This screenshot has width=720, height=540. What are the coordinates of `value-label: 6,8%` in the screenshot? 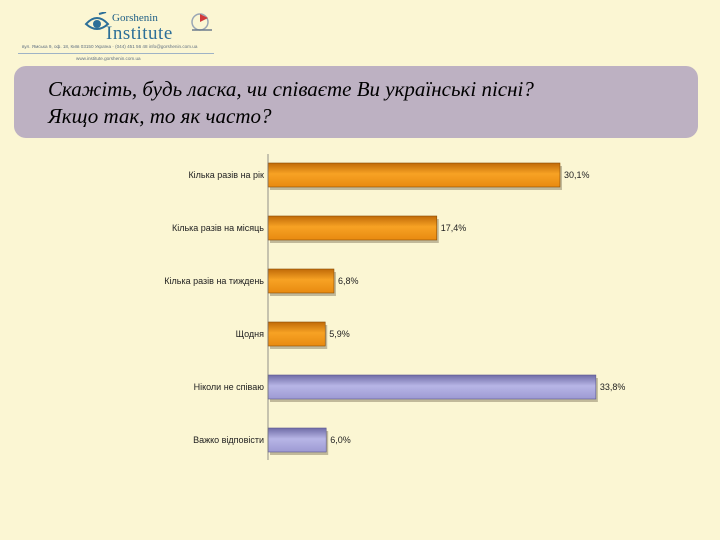 It's located at (348, 281).